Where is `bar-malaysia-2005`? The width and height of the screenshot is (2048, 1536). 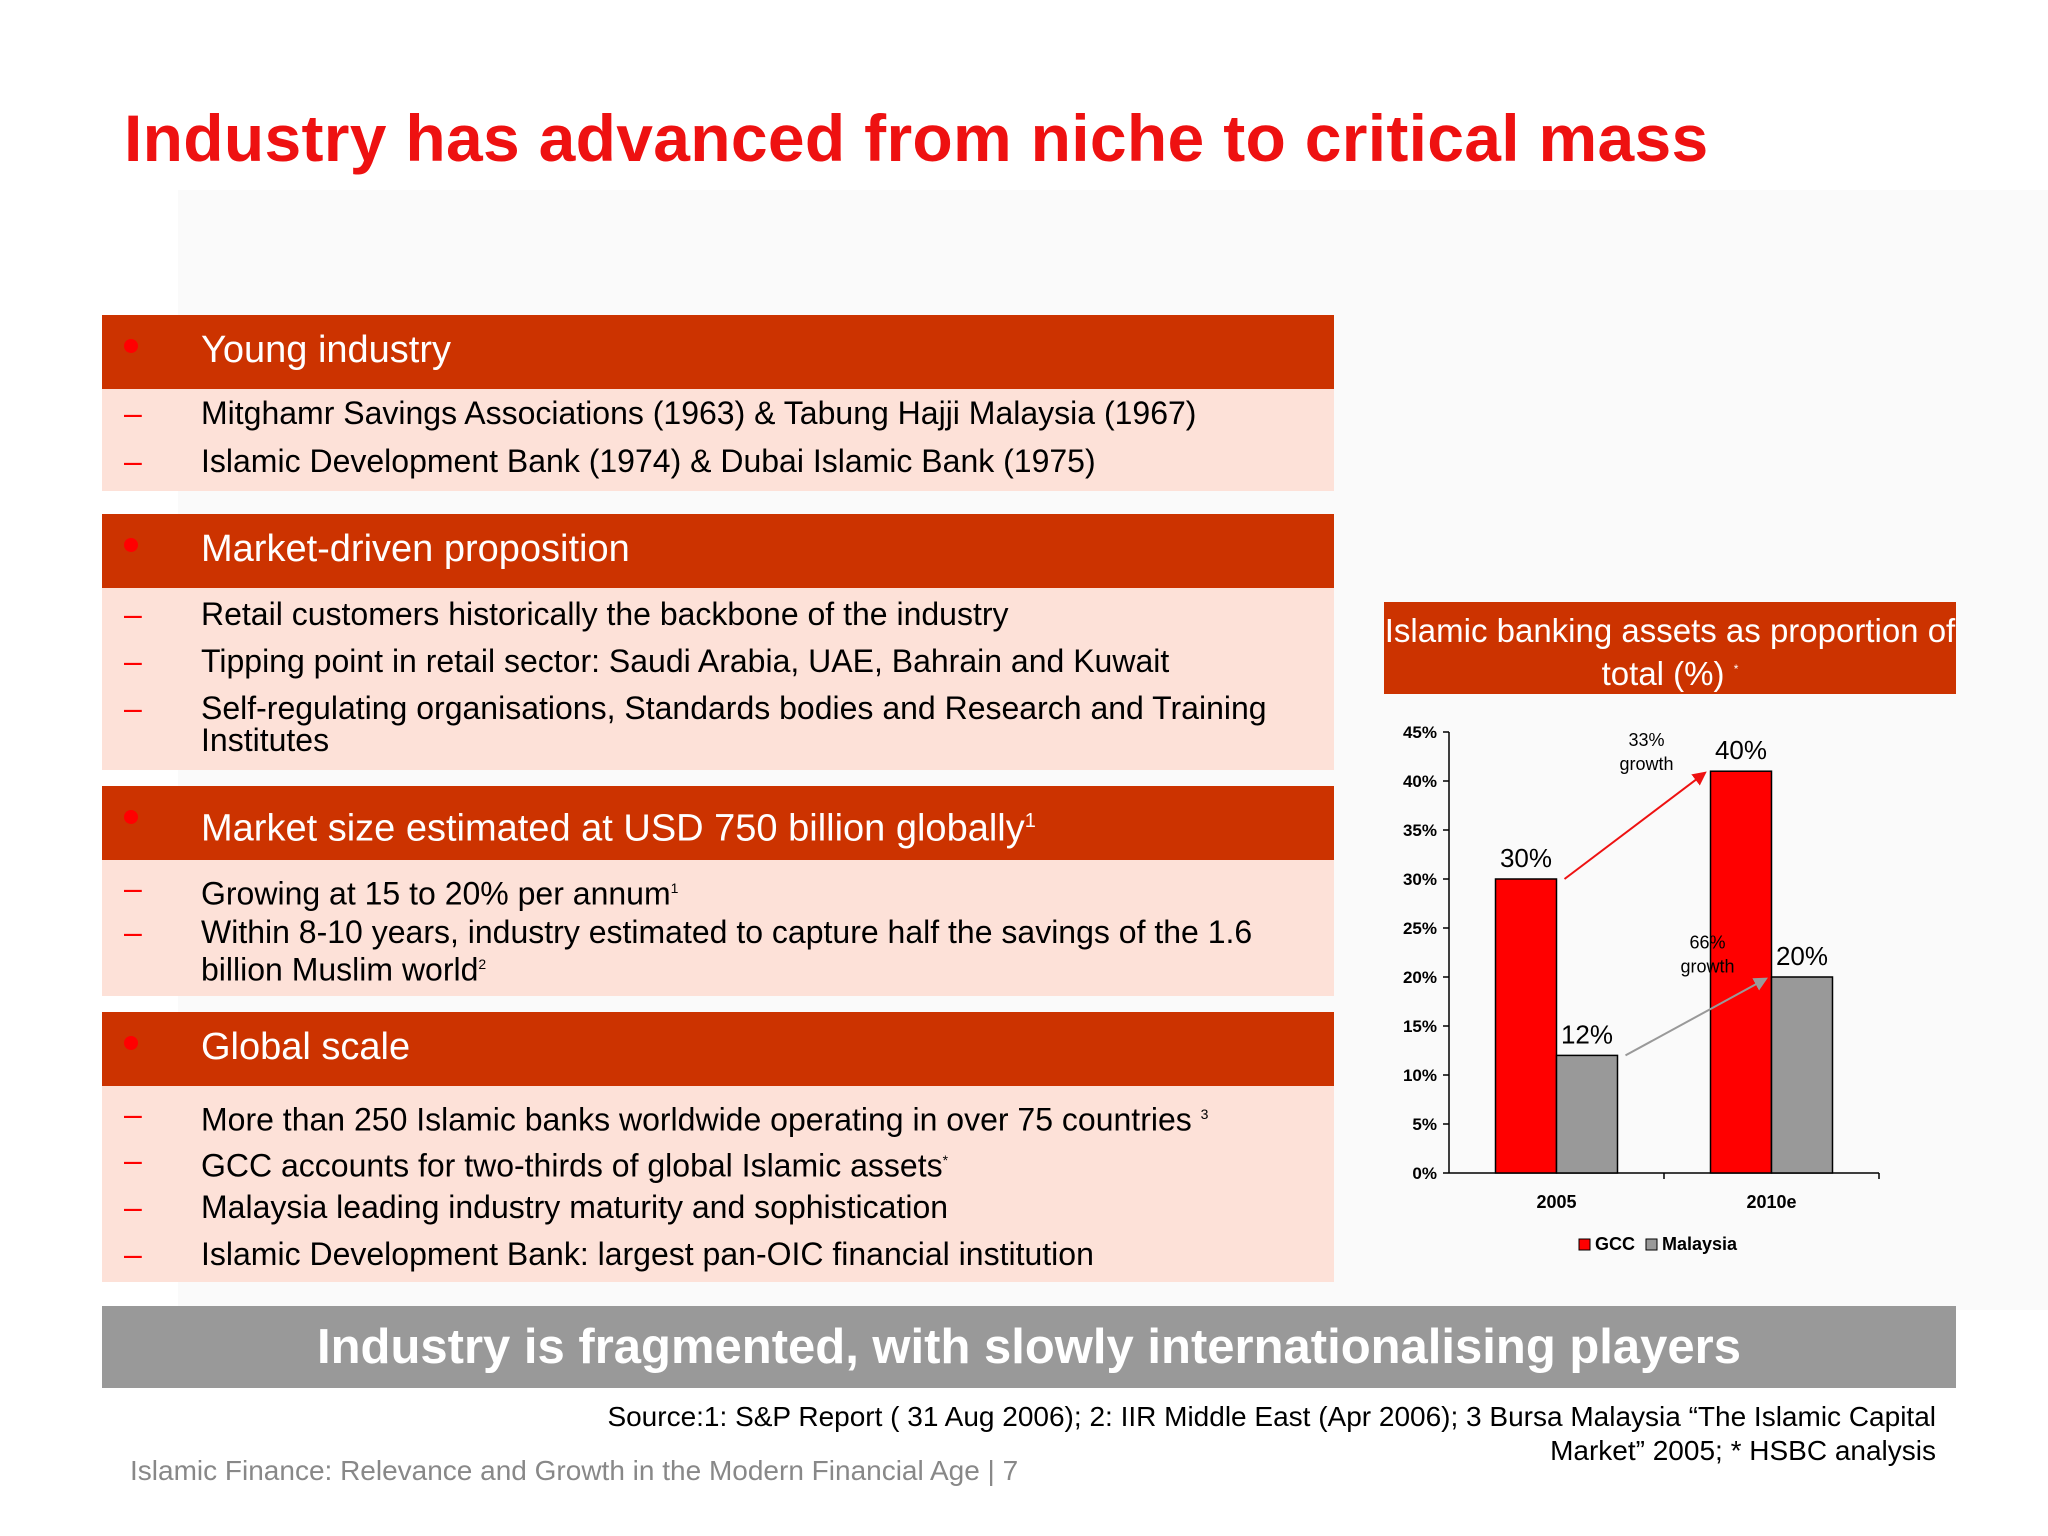 bar-malaysia-2005 is located at coordinates (1587, 1114).